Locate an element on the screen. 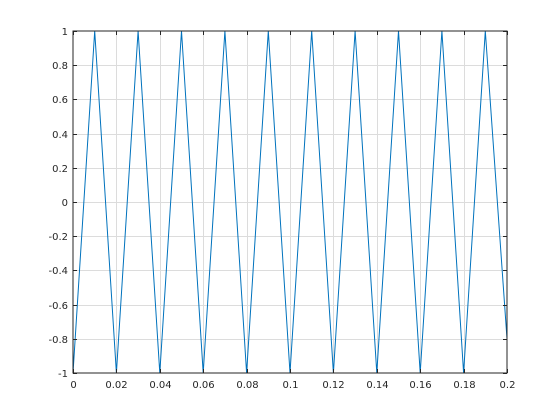 The height and width of the screenshot is (420, 560). y-tick-label: 0 is located at coordinates (65, 203).